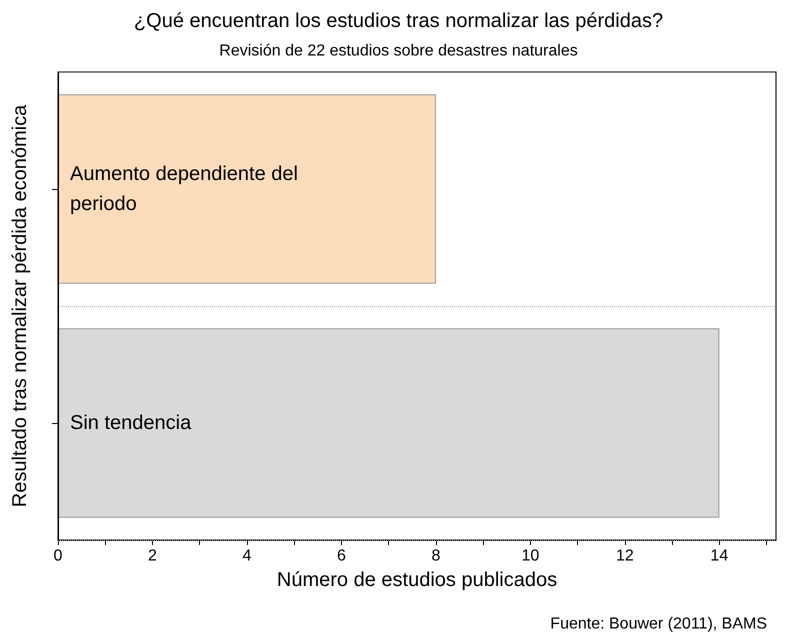  I want to click on y-tick-label: Aumento dependiente del periodo, so click(187, 189).